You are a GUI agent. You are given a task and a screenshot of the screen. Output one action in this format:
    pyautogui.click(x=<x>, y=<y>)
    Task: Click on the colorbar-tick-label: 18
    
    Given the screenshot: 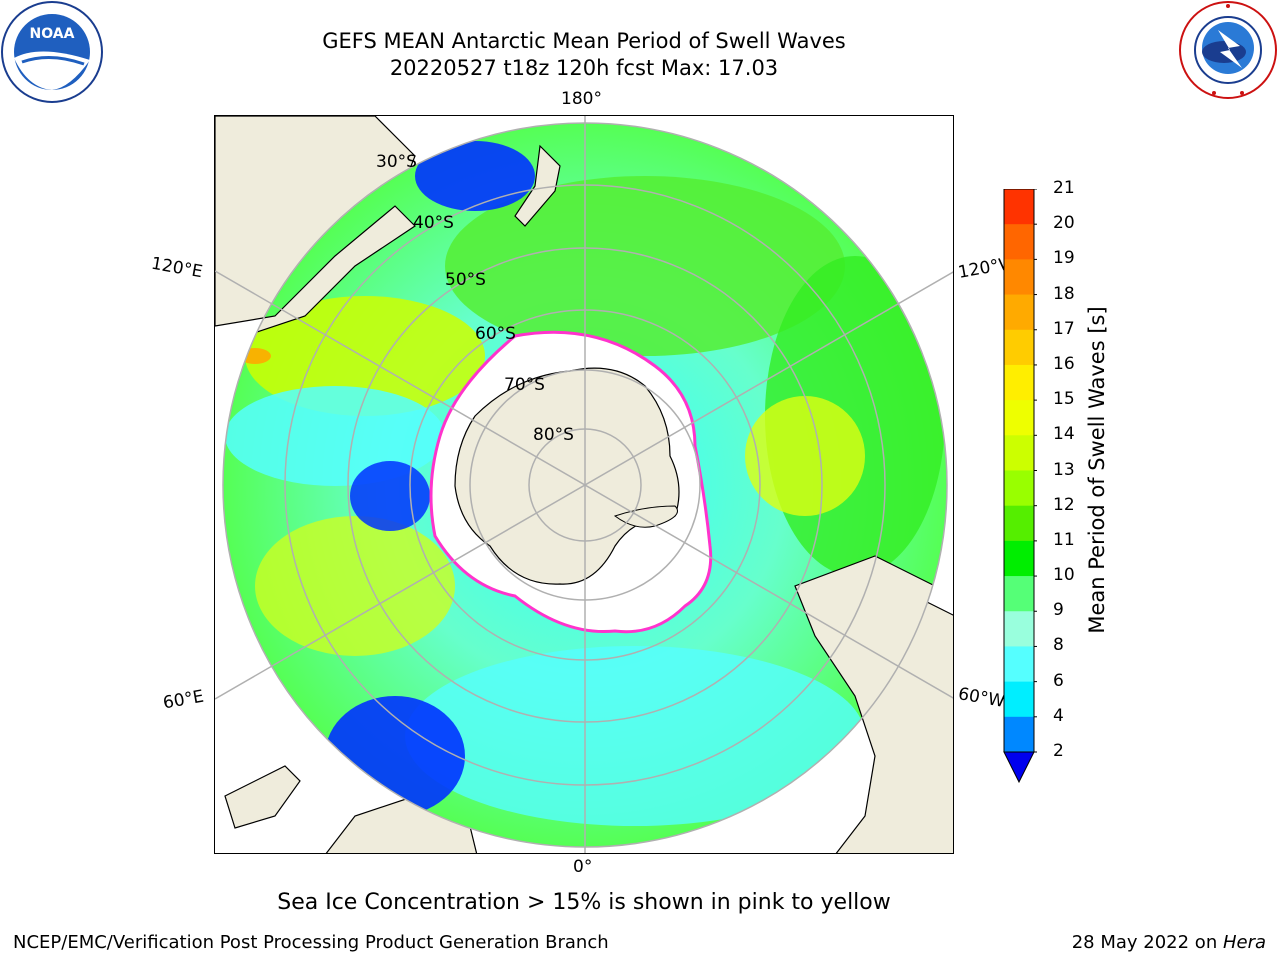 What is the action you would take?
    pyautogui.click(x=1064, y=293)
    